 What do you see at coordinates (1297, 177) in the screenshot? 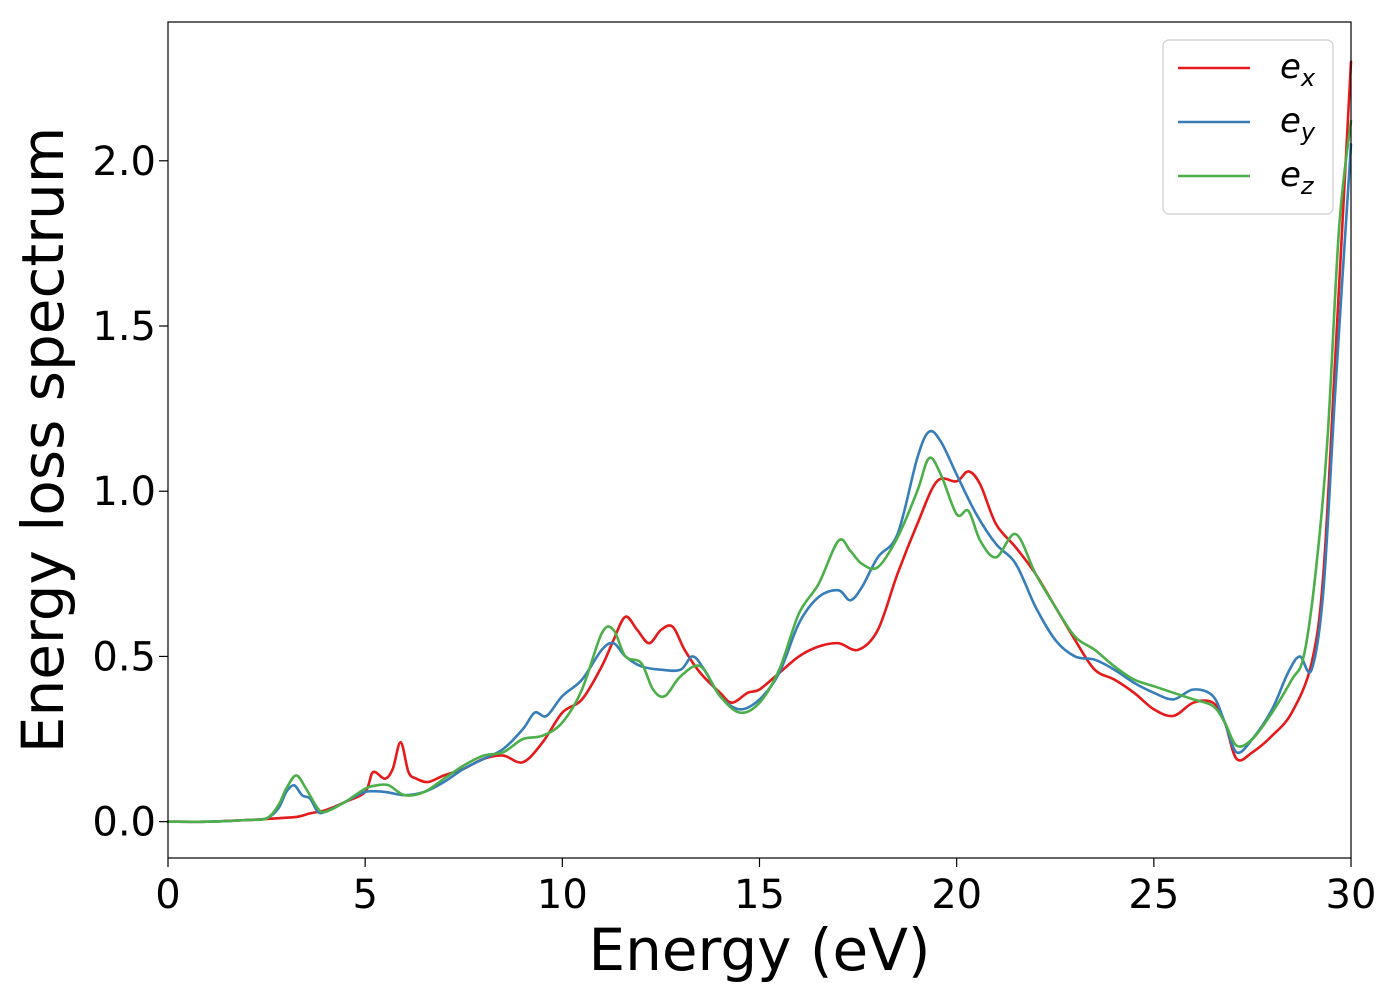
I see `legend-label-z: ez` at bounding box center [1297, 177].